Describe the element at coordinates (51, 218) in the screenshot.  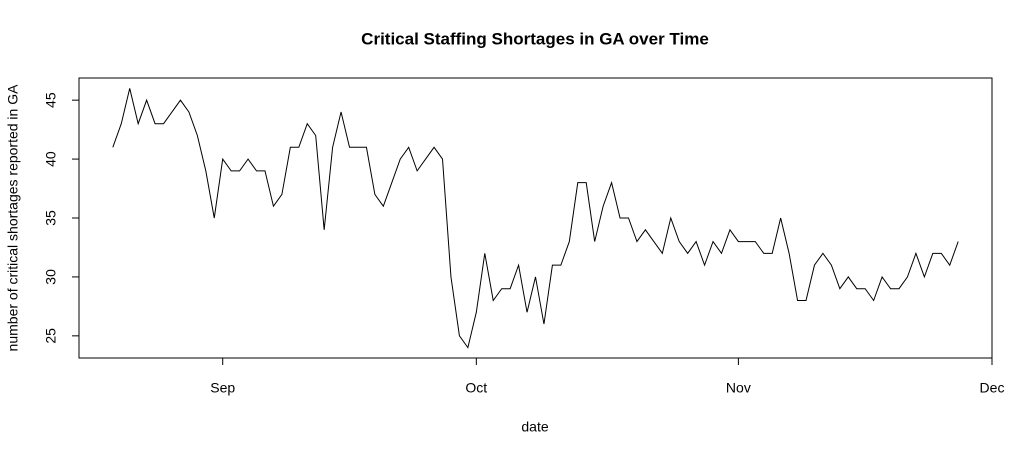
I see `y-tick-label: 35` at that location.